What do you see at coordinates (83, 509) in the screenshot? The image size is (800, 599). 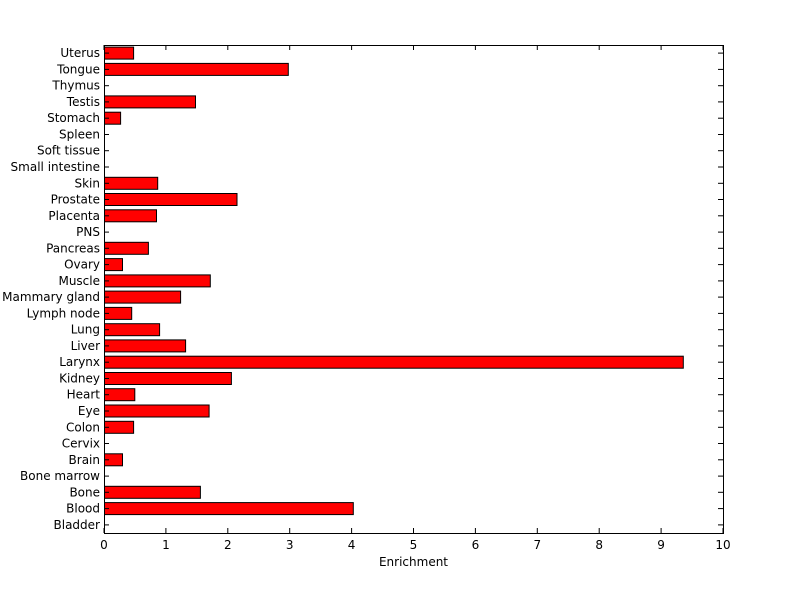 I see `y-tick-label: Blood` at bounding box center [83, 509].